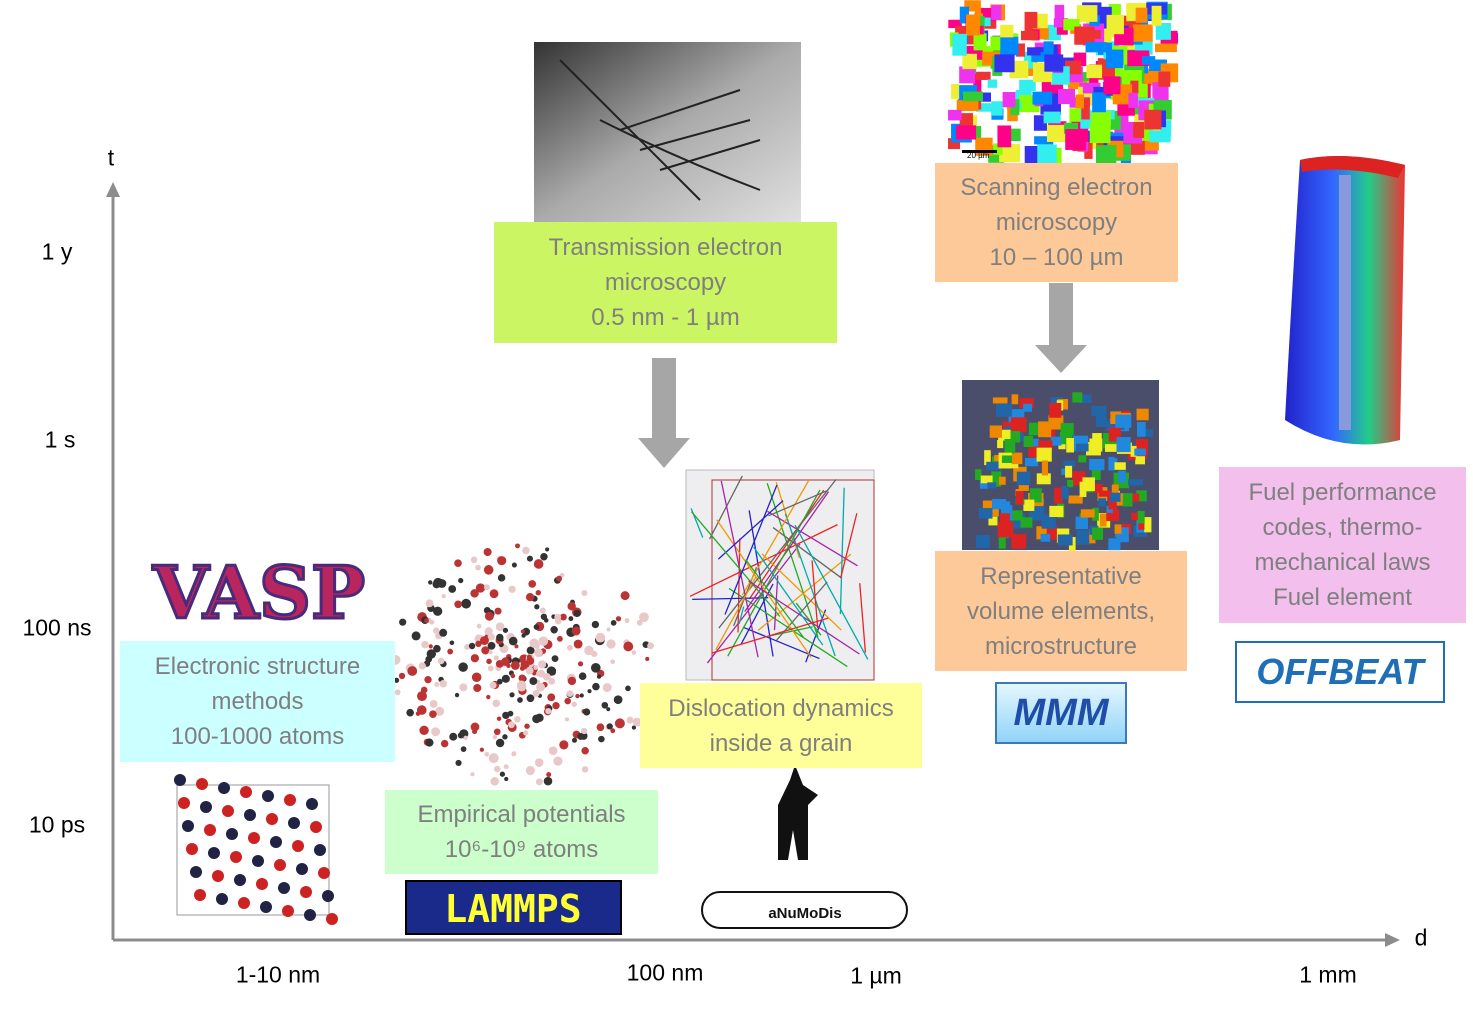 The image size is (1473, 1010). I want to click on y-arrow, so click(113, 189).